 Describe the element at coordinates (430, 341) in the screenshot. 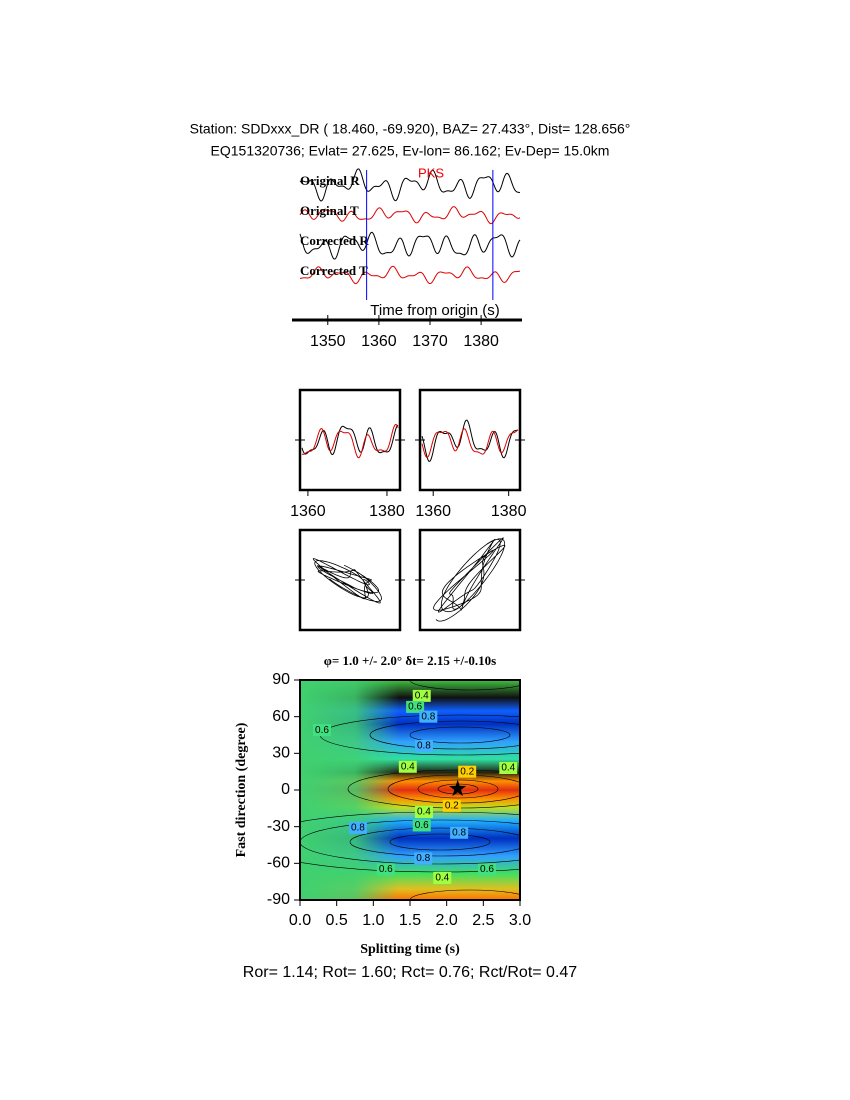

I see `x-tick-label: 1370` at that location.